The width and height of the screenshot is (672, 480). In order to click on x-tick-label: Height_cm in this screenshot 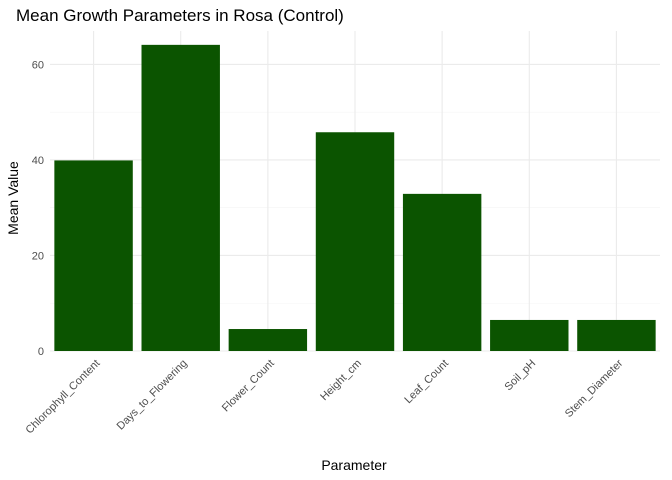, I will do `click(341, 380)`.